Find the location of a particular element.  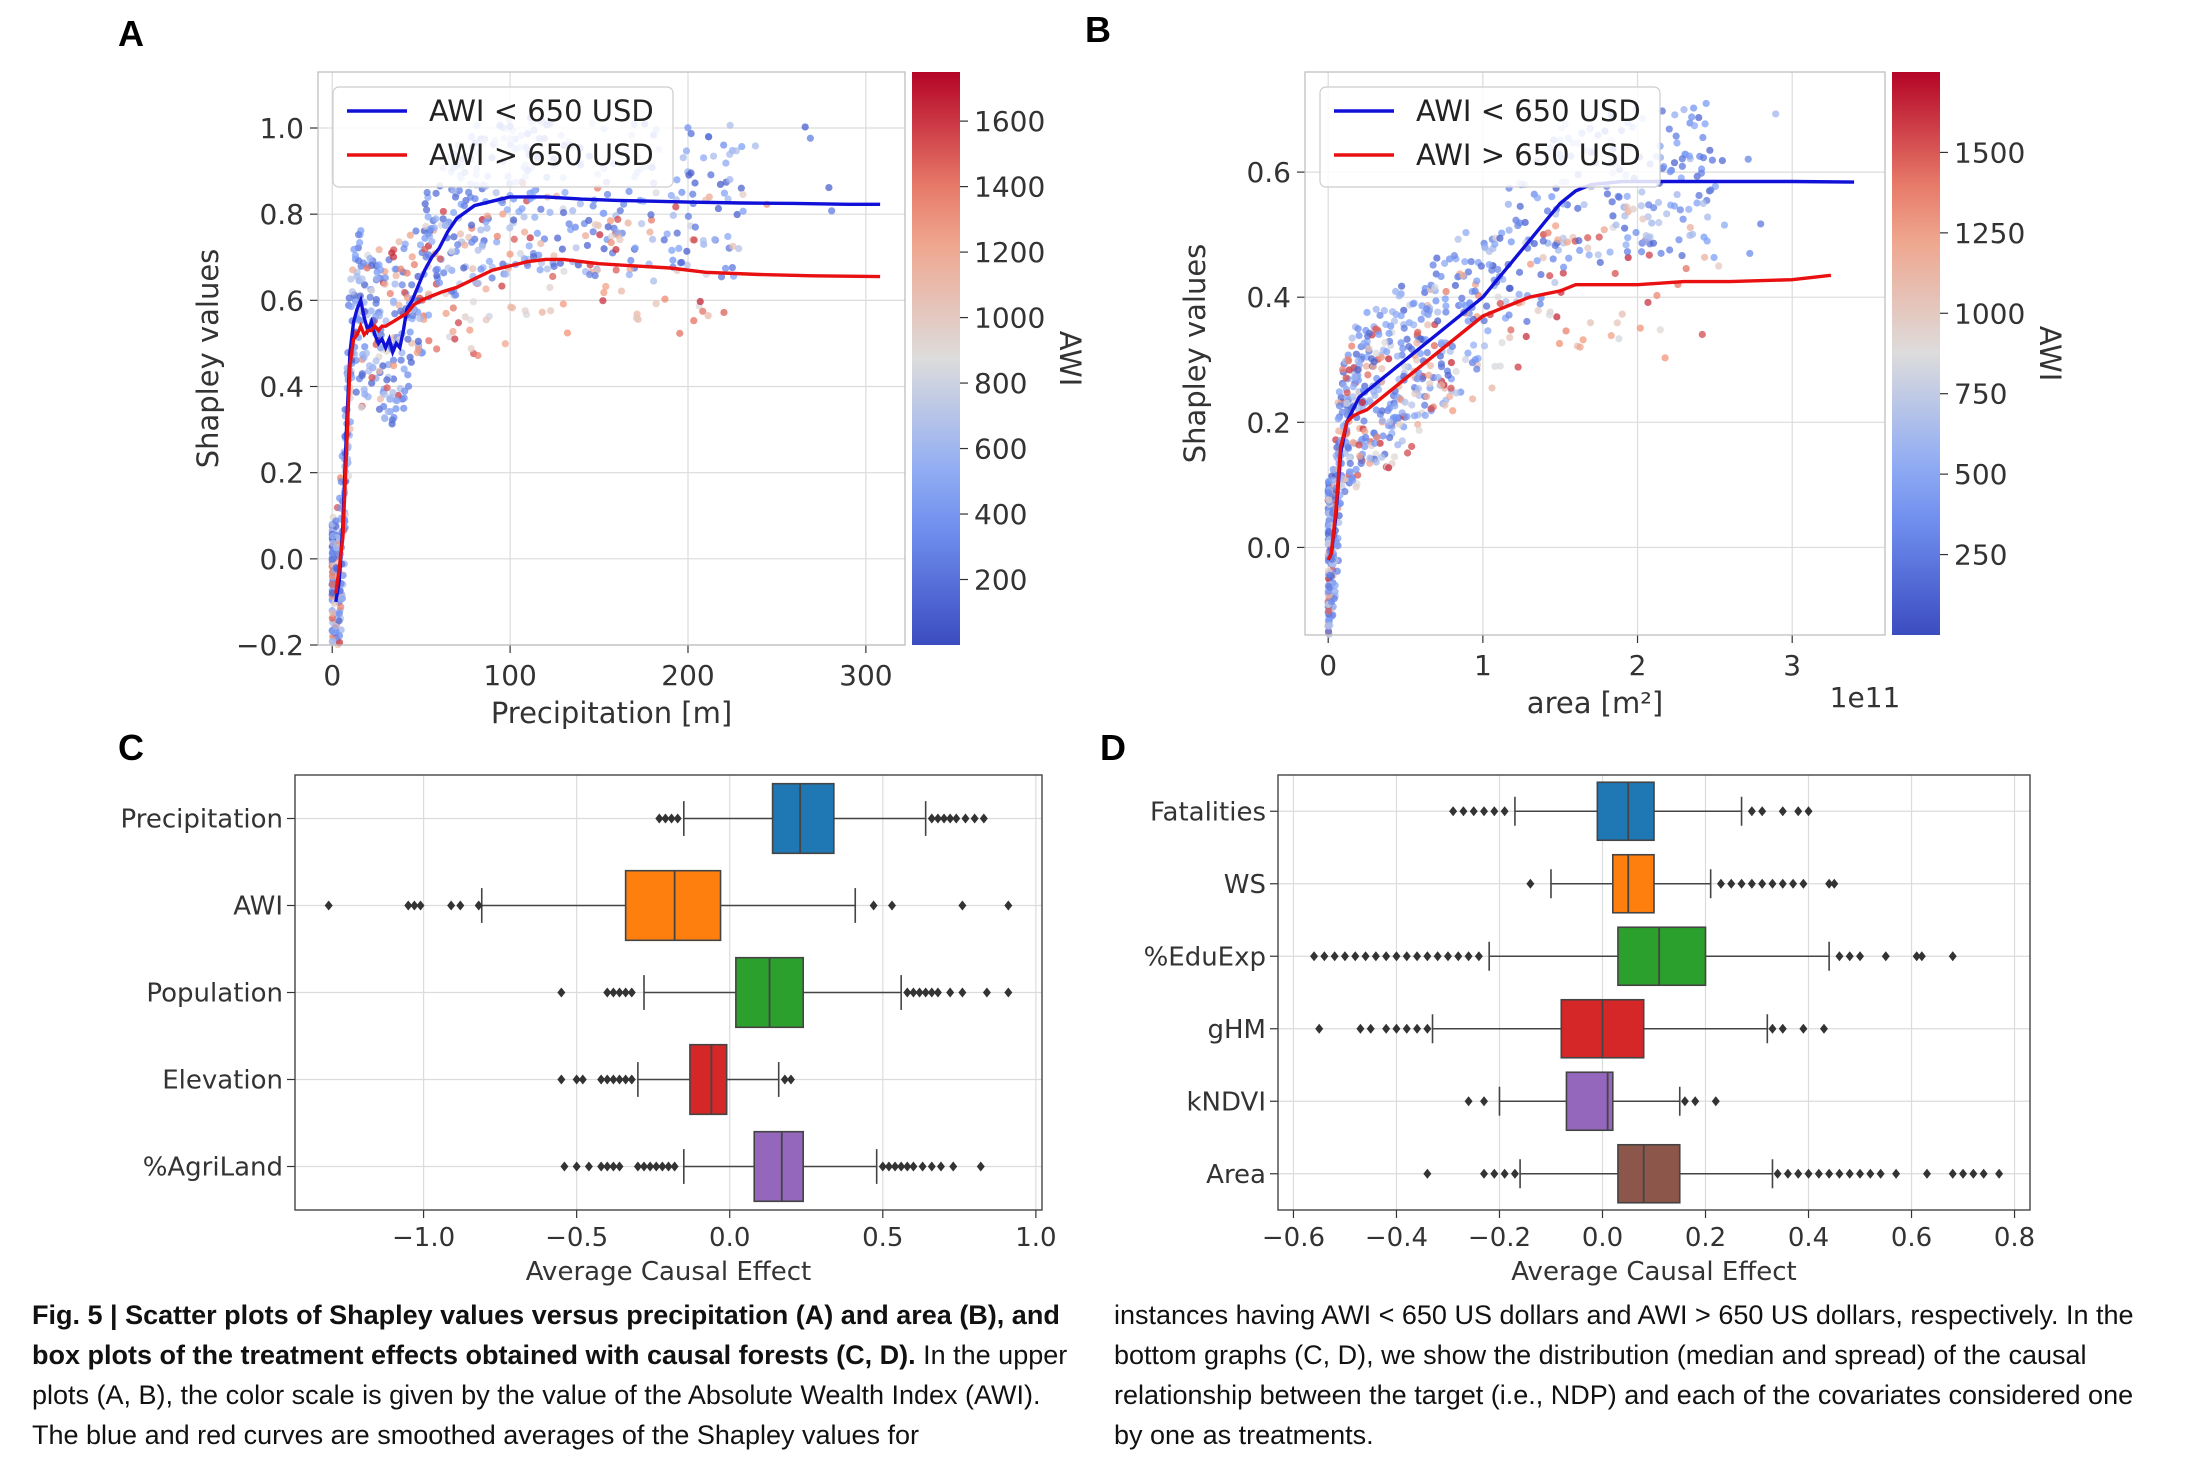

x-tick-label: 1.0 is located at coordinates (1035, 1238).